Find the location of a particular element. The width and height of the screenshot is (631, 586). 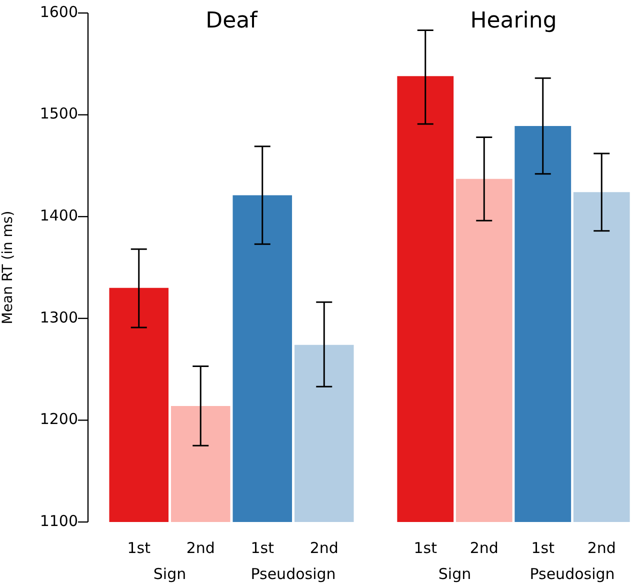

y-tick-label: 1200 is located at coordinates (59, 419).